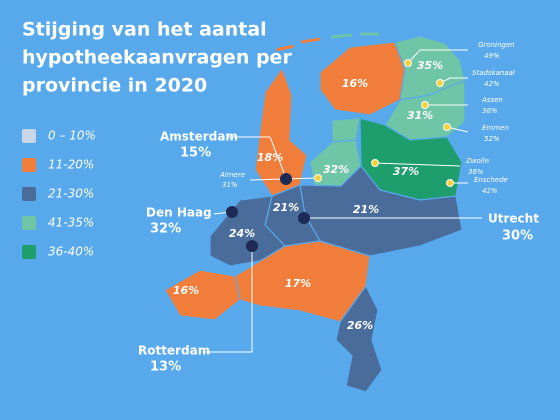 This screenshot has width=560, height=420. What do you see at coordinates (517, 236) in the screenshot?
I see `city-value: 30%` at bounding box center [517, 236].